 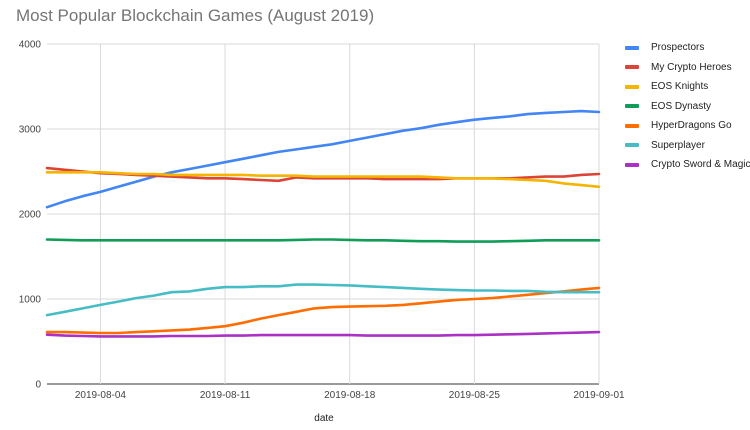 What do you see at coordinates (678, 48) in the screenshot?
I see `legend-label: Prospectors` at bounding box center [678, 48].